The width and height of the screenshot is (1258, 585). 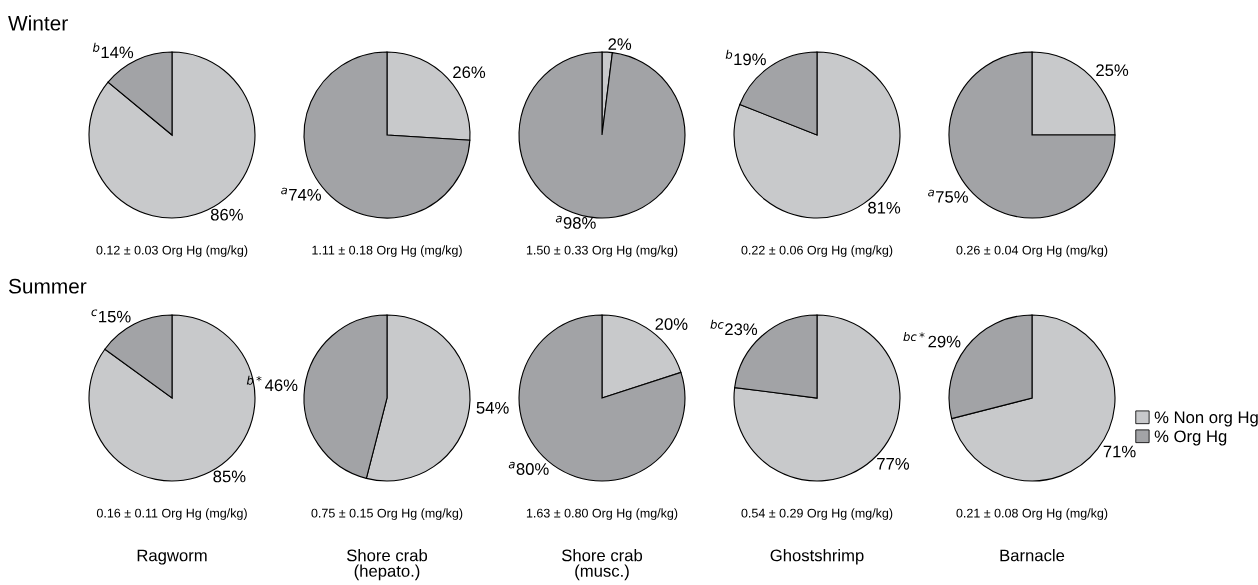 What do you see at coordinates (1032, 514) in the screenshot?
I see `text: 0.21 ± 0.08 Org Hg (mg/kg)` at bounding box center [1032, 514].